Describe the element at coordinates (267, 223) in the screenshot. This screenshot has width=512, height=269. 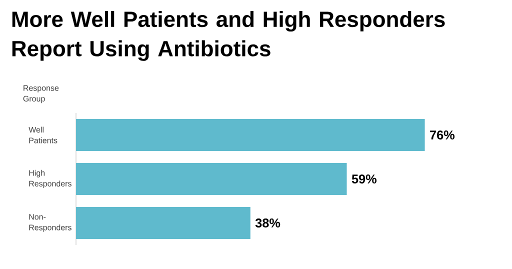
I see `data-label: 38%` at that location.